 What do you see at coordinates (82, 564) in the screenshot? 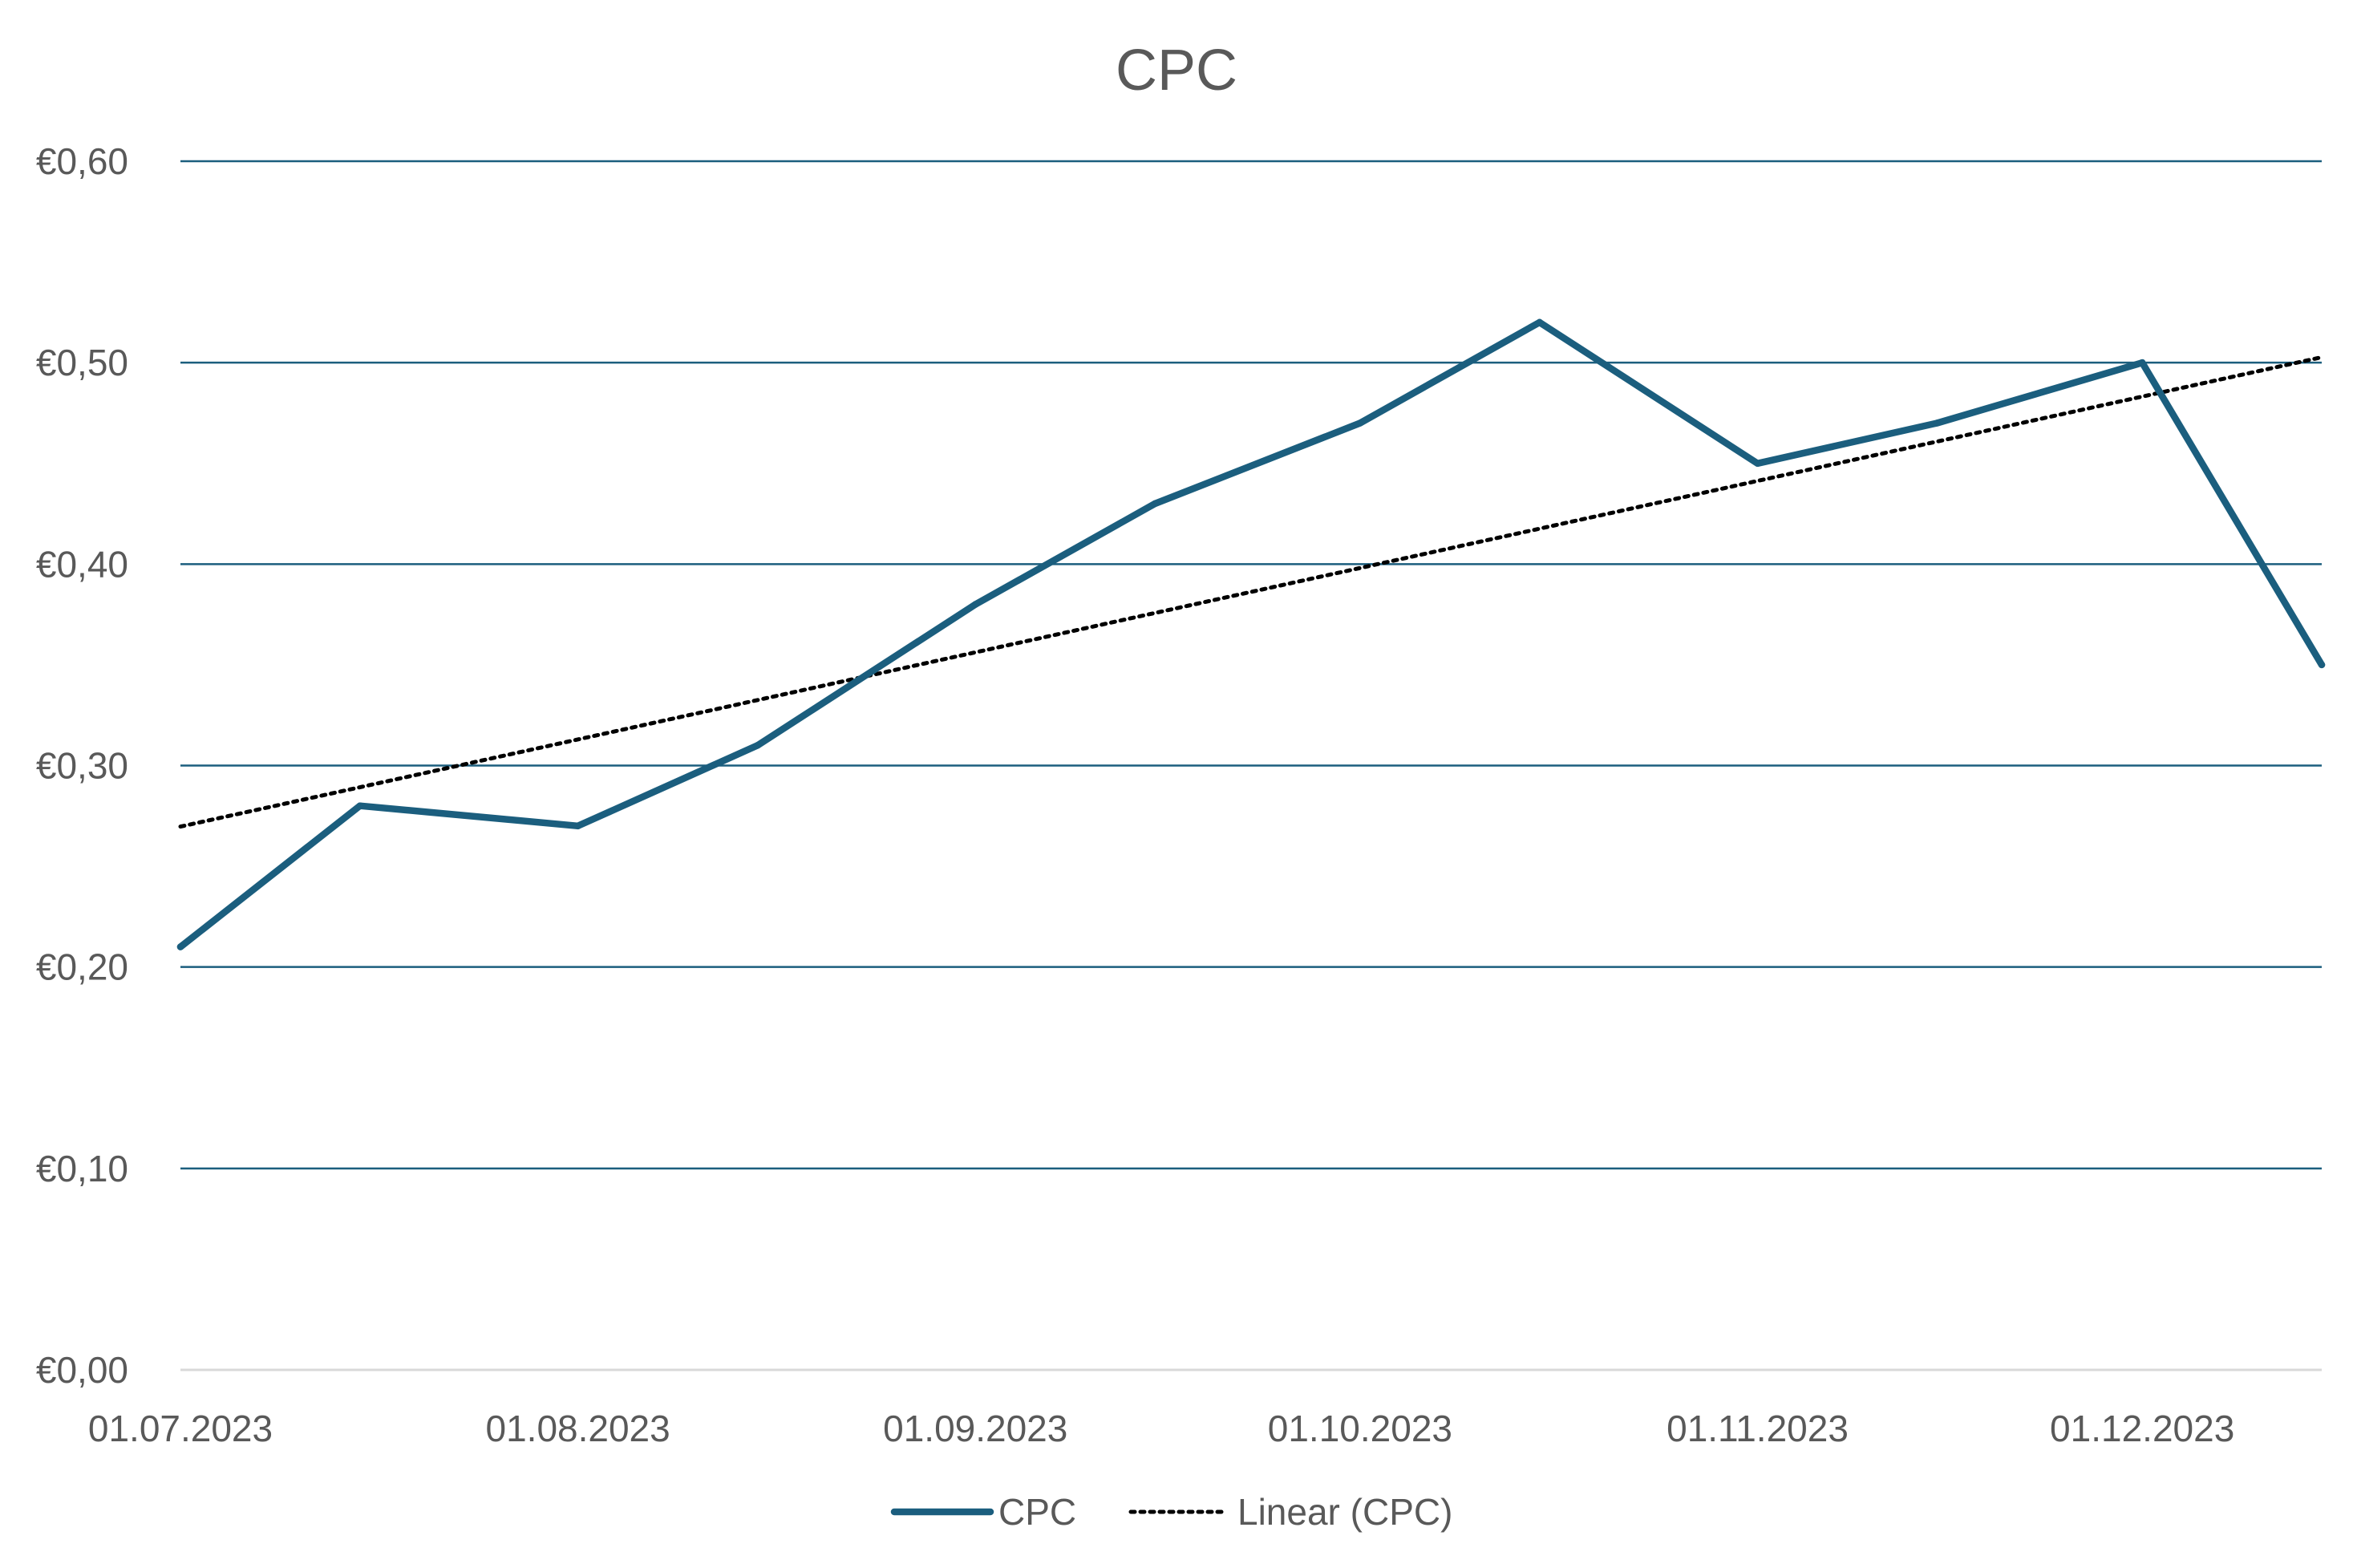
I see `y-tick-label: €0,40` at bounding box center [82, 564].